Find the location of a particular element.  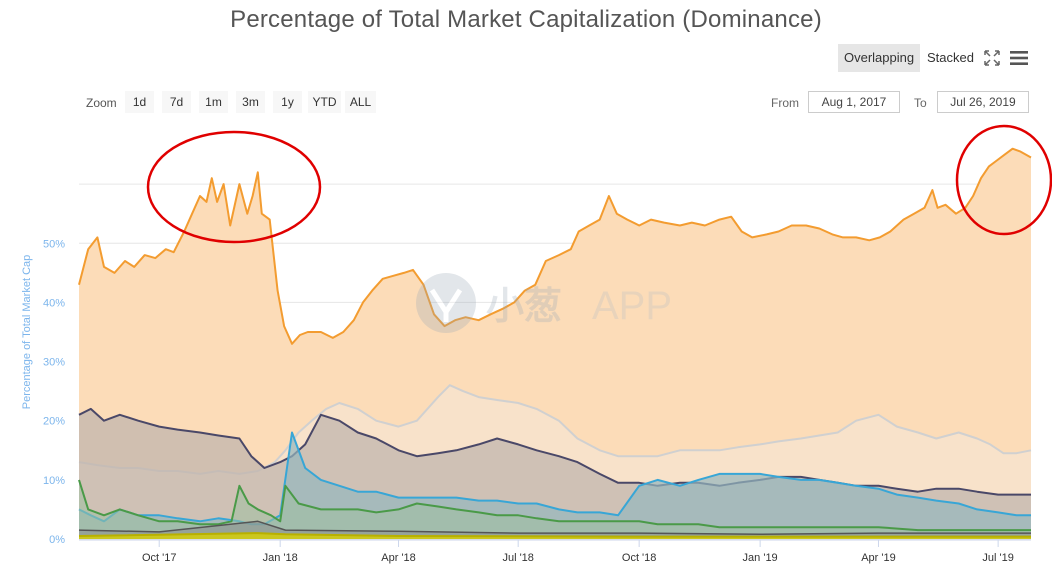

range-from-label: From is located at coordinates (785, 103).